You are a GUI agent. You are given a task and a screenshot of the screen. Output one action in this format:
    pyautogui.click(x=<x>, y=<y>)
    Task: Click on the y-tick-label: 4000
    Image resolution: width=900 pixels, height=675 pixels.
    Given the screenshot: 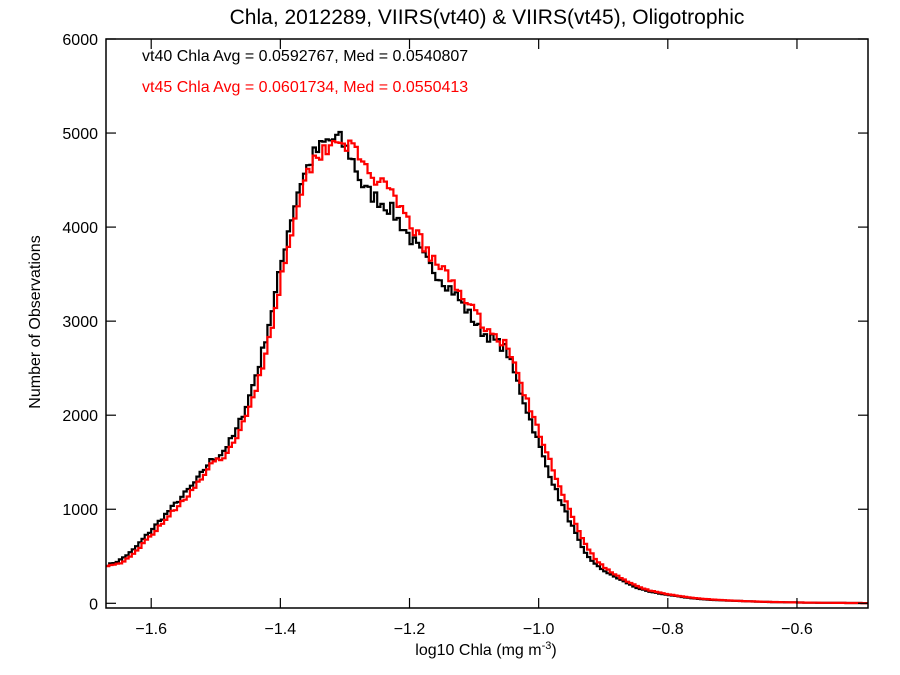 What is the action you would take?
    pyautogui.click(x=80, y=228)
    